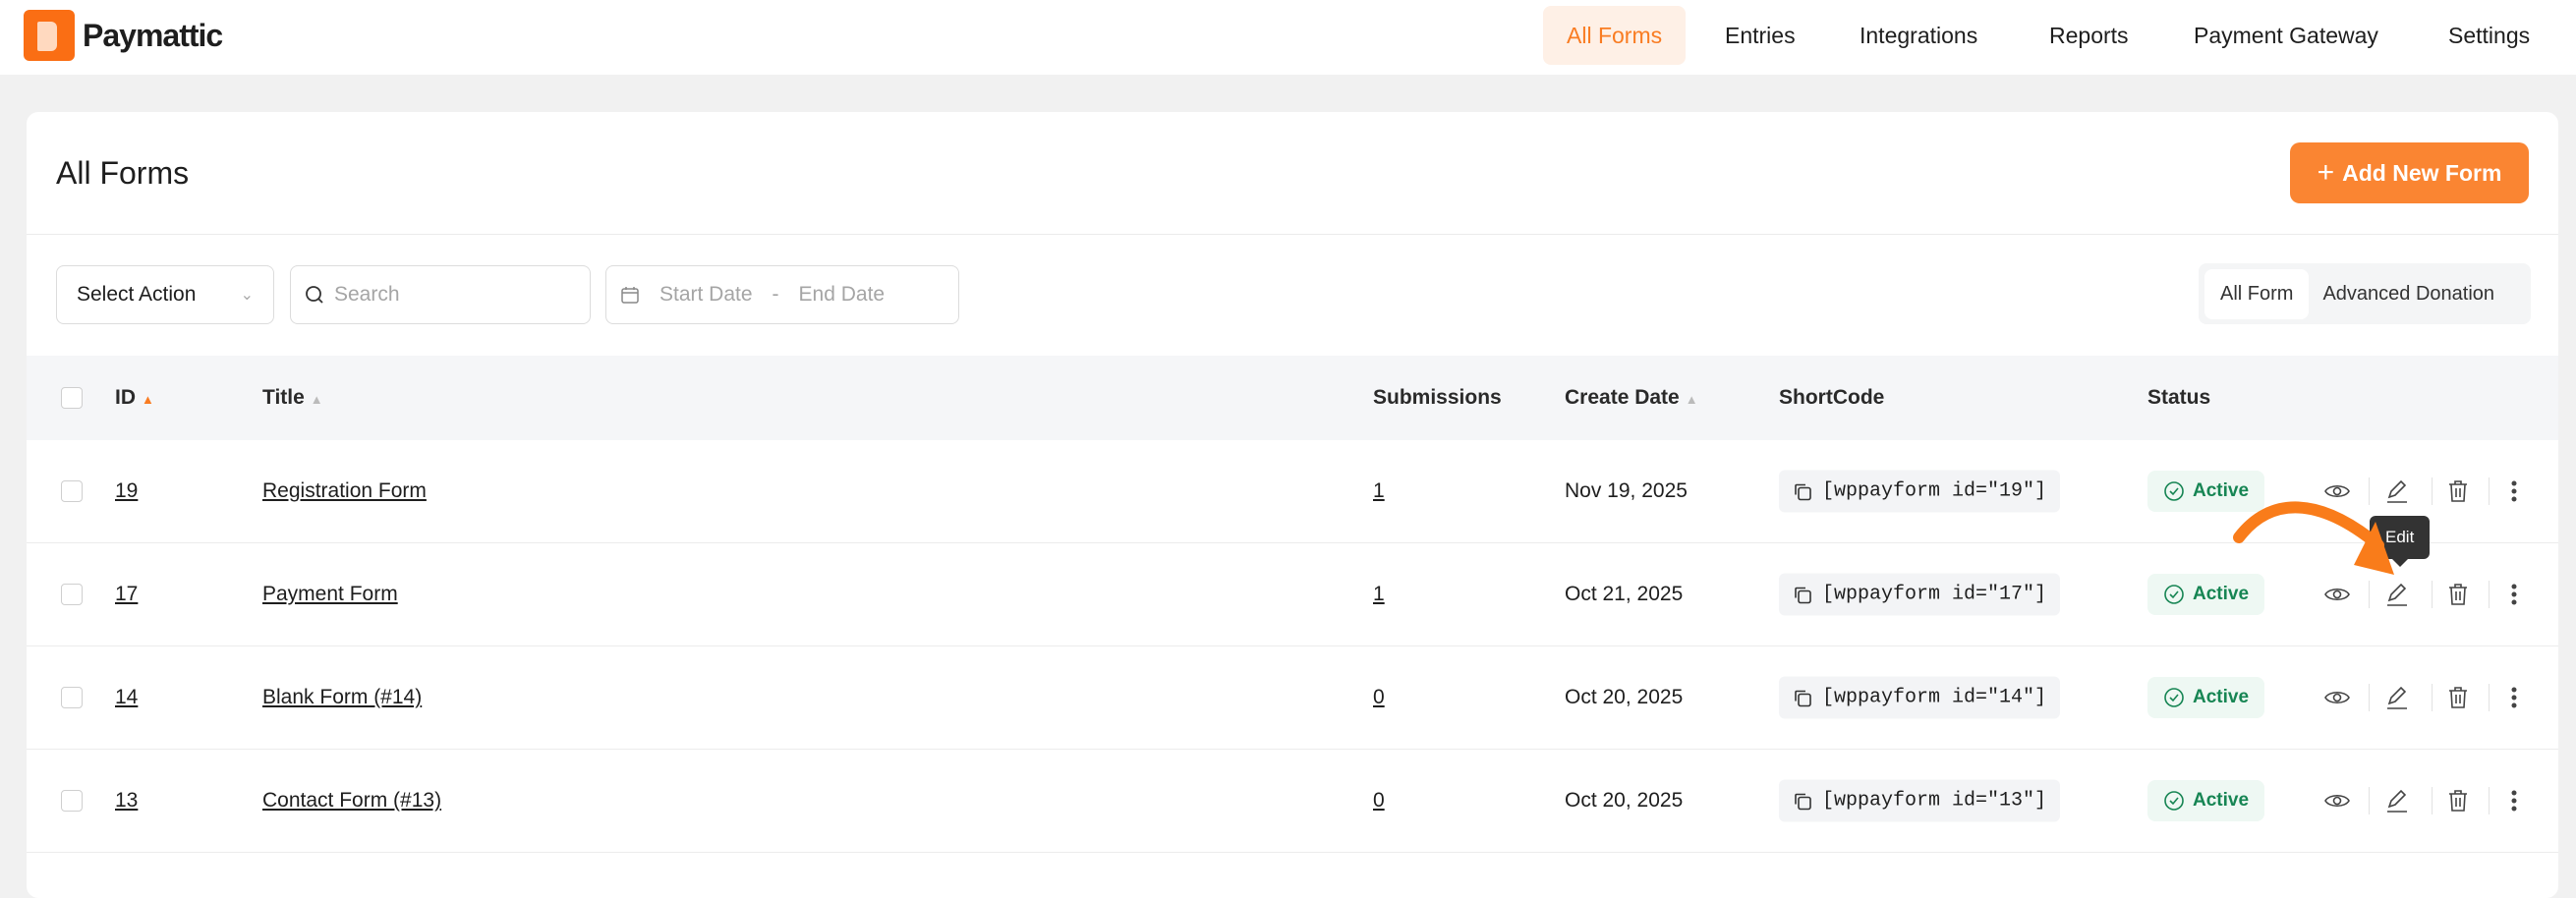 The width and height of the screenshot is (2576, 898). What do you see at coordinates (293, 397) in the screenshot?
I see `header-title: Title ▲` at bounding box center [293, 397].